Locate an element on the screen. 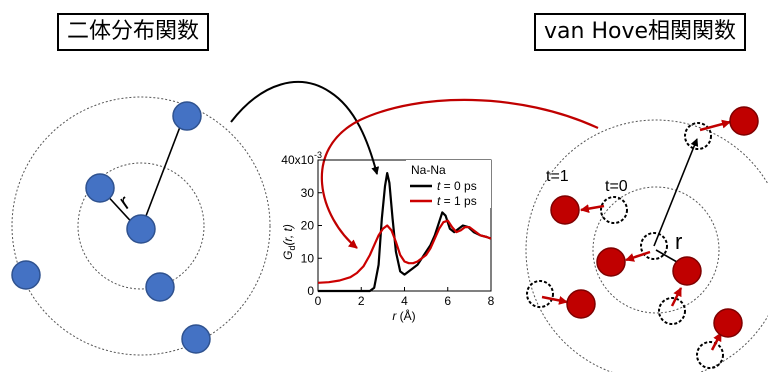 The width and height of the screenshot is (768, 372). inner-shell-circle is located at coordinates (656, 250).